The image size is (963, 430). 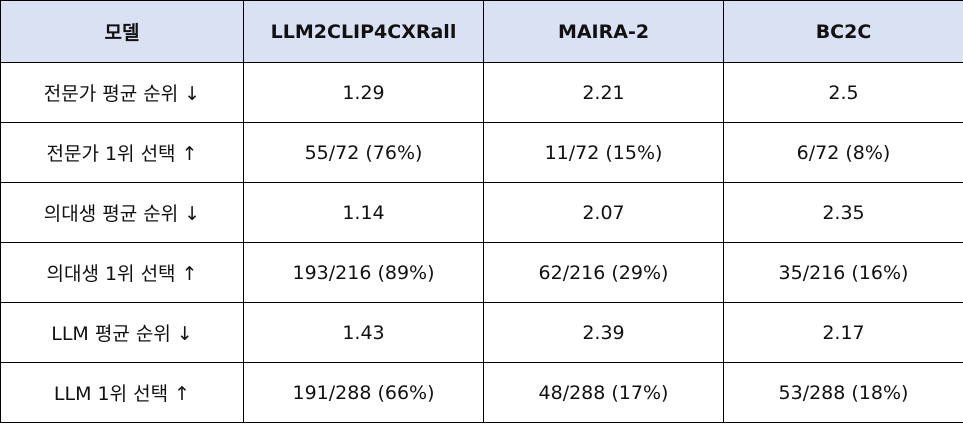 What do you see at coordinates (122, 392) in the screenshot?
I see `row-label: LLM 1위 선택 ↑` at bounding box center [122, 392].